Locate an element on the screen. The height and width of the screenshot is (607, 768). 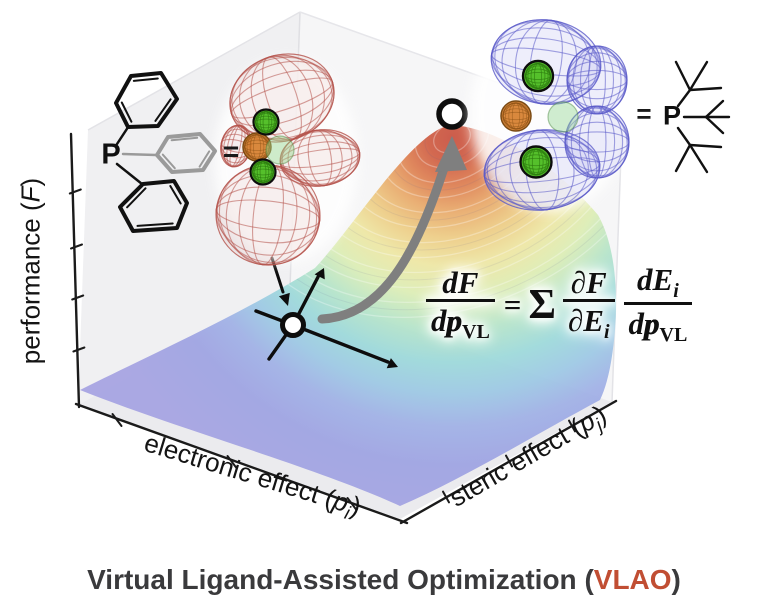
triphenylphosphine-structure is located at coordinates (165, 152).